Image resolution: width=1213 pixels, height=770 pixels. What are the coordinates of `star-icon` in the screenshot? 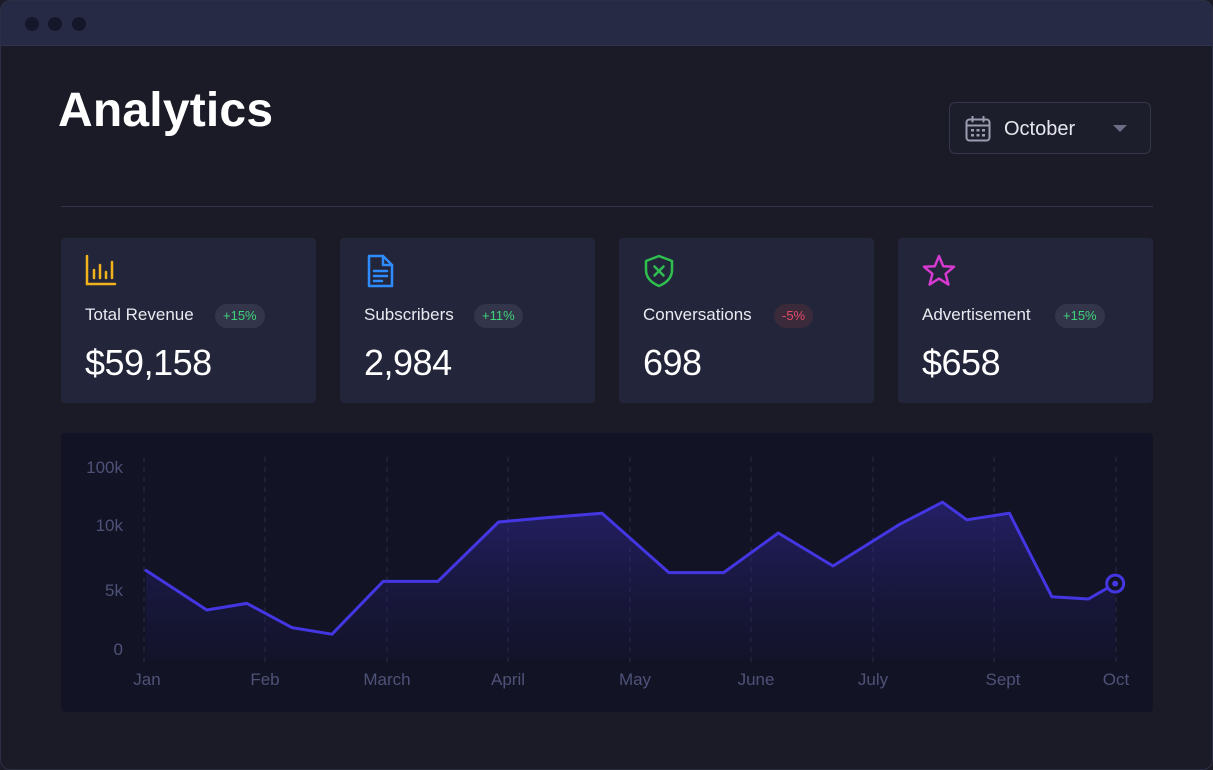 It's located at (939, 270).